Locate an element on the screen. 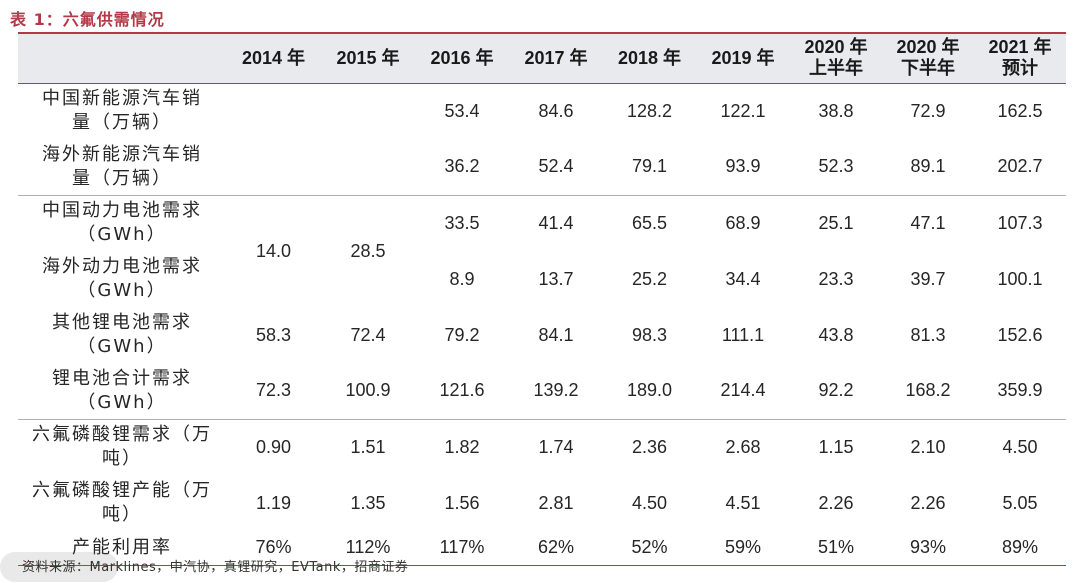 The height and width of the screenshot is (583, 1080). col-header: 2020 年上半年 is located at coordinates (836, 59).